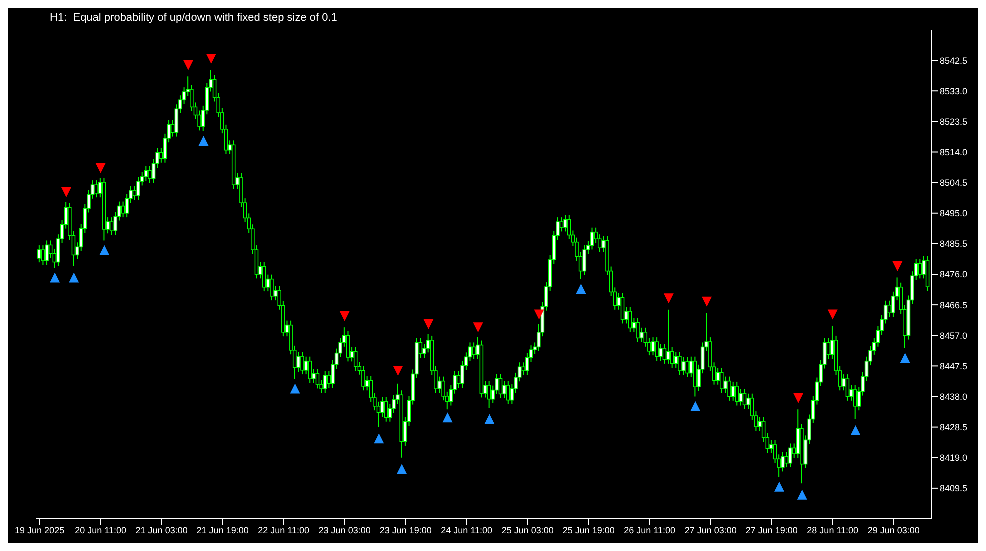  Describe the element at coordinates (162, 530) in the screenshot. I see `x-tick-label: 21 Jun 03:00` at that location.